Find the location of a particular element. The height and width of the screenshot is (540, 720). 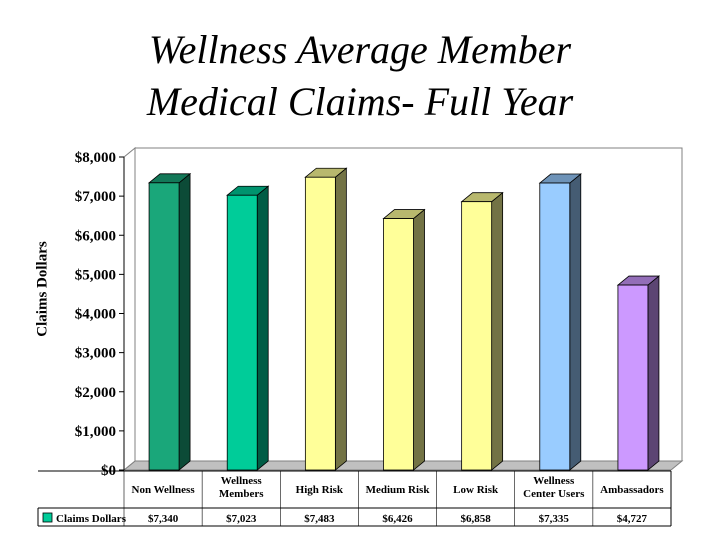

x-category-label: Non Wellness is located at coordinates (164, 490).